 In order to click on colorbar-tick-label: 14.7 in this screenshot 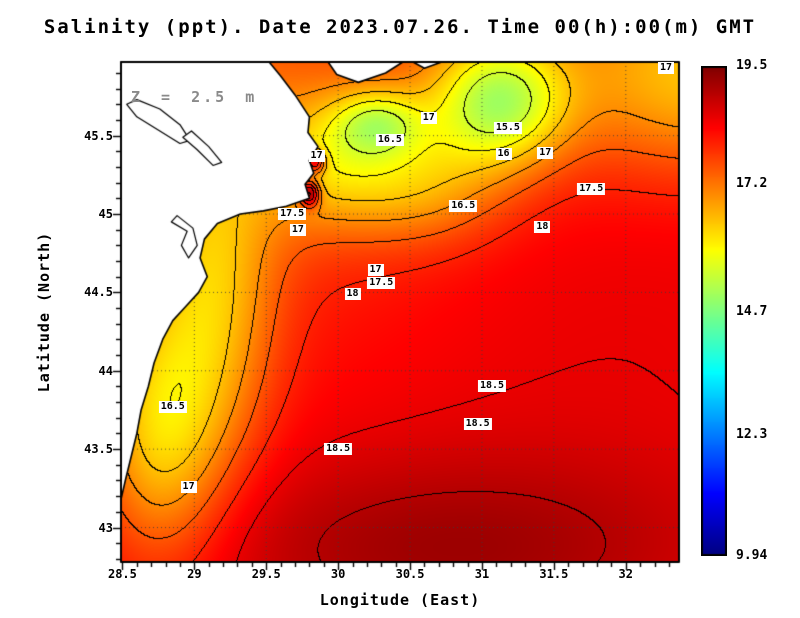, I will do `click(752, 312)`.